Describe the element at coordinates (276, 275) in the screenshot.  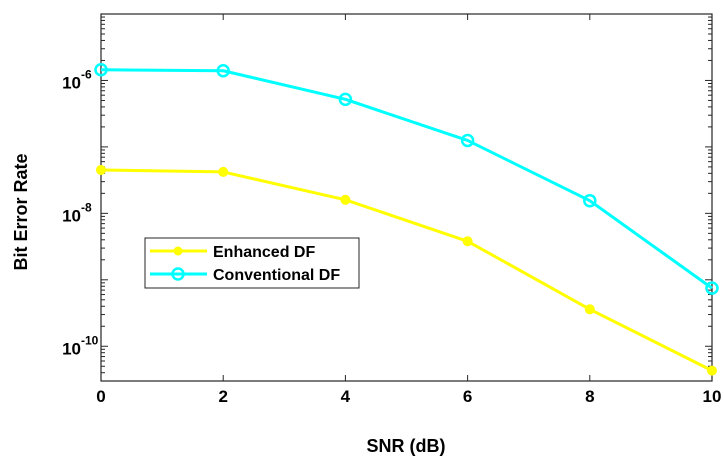
I see `legend-label: Conventional DF` at that location.